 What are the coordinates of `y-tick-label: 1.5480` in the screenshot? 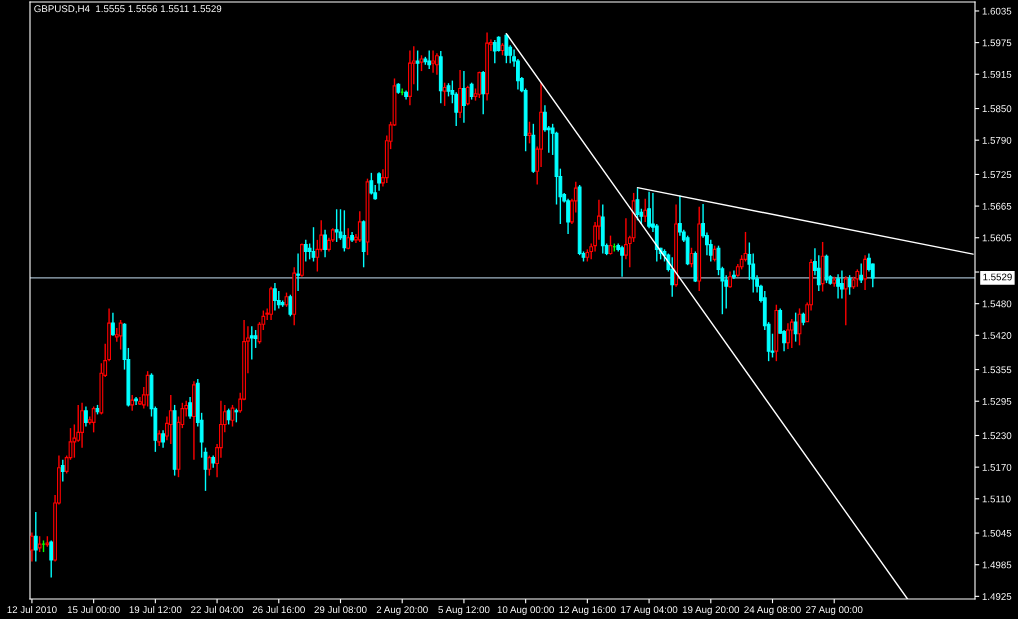 It's located at (997, 304).